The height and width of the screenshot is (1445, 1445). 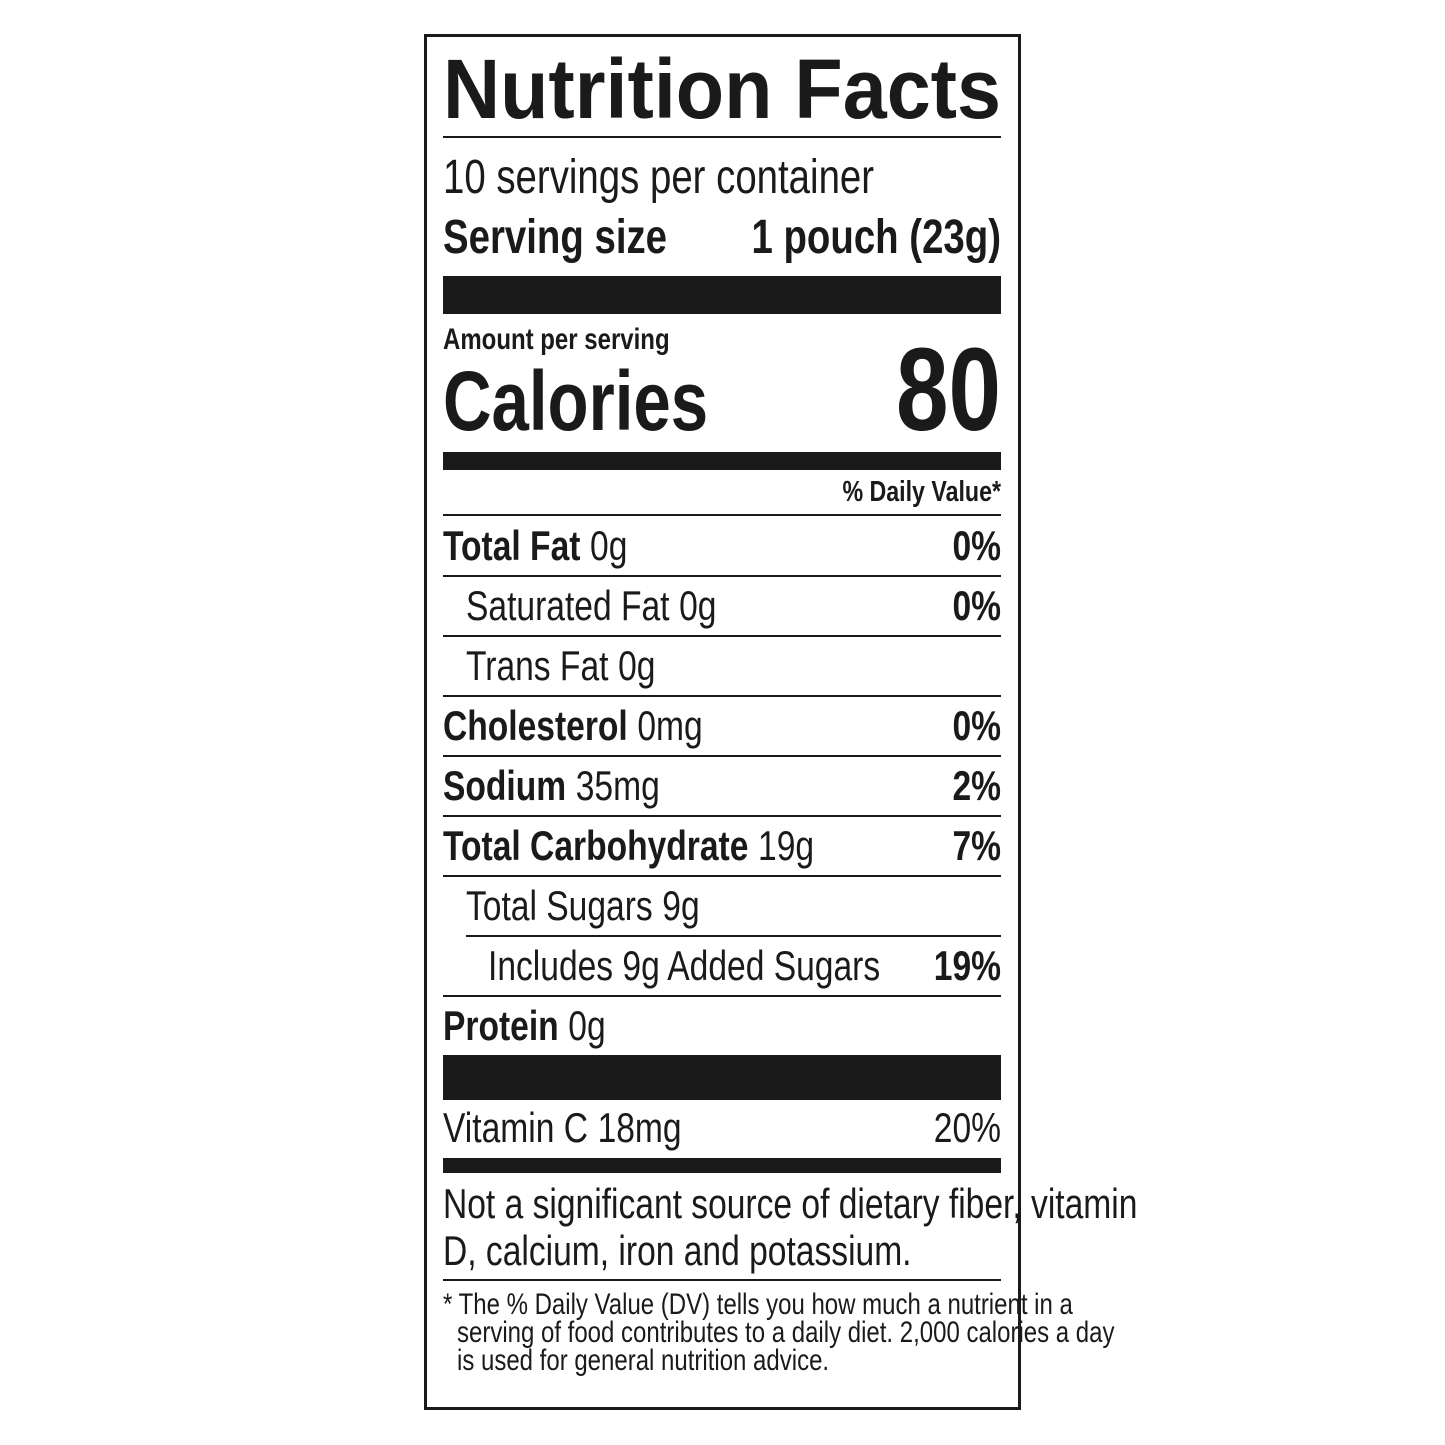 I want to click on amount-per-serving-part: Amount per serving, so click(x=556, y=338).